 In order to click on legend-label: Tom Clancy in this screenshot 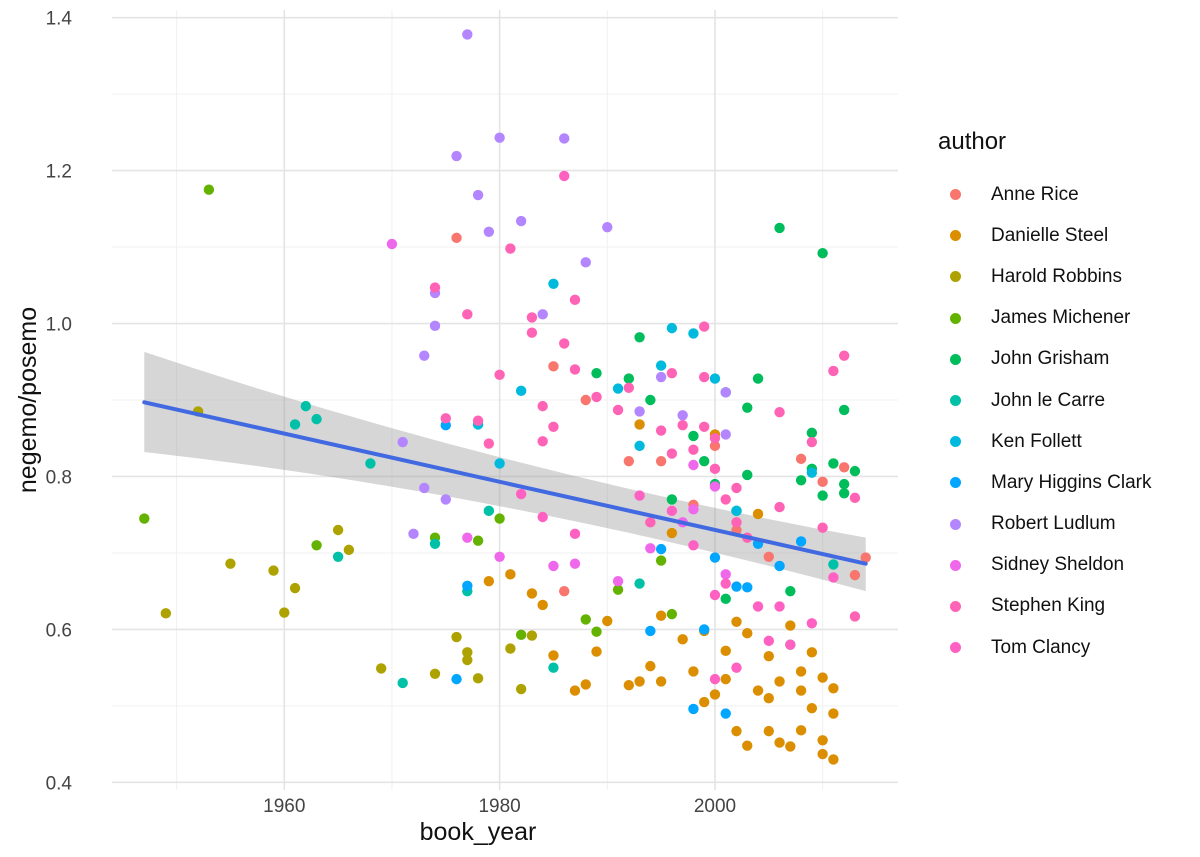, I will do `click(1041, 647)`.